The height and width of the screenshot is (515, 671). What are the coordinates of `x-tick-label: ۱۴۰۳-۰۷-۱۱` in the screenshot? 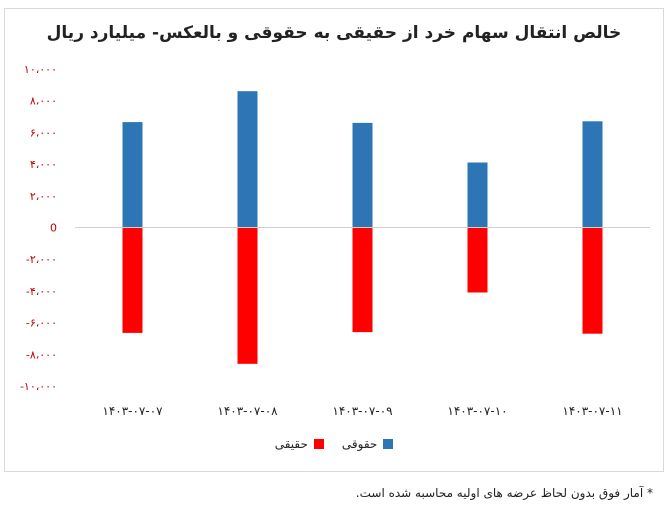 It's located at (592, 411).